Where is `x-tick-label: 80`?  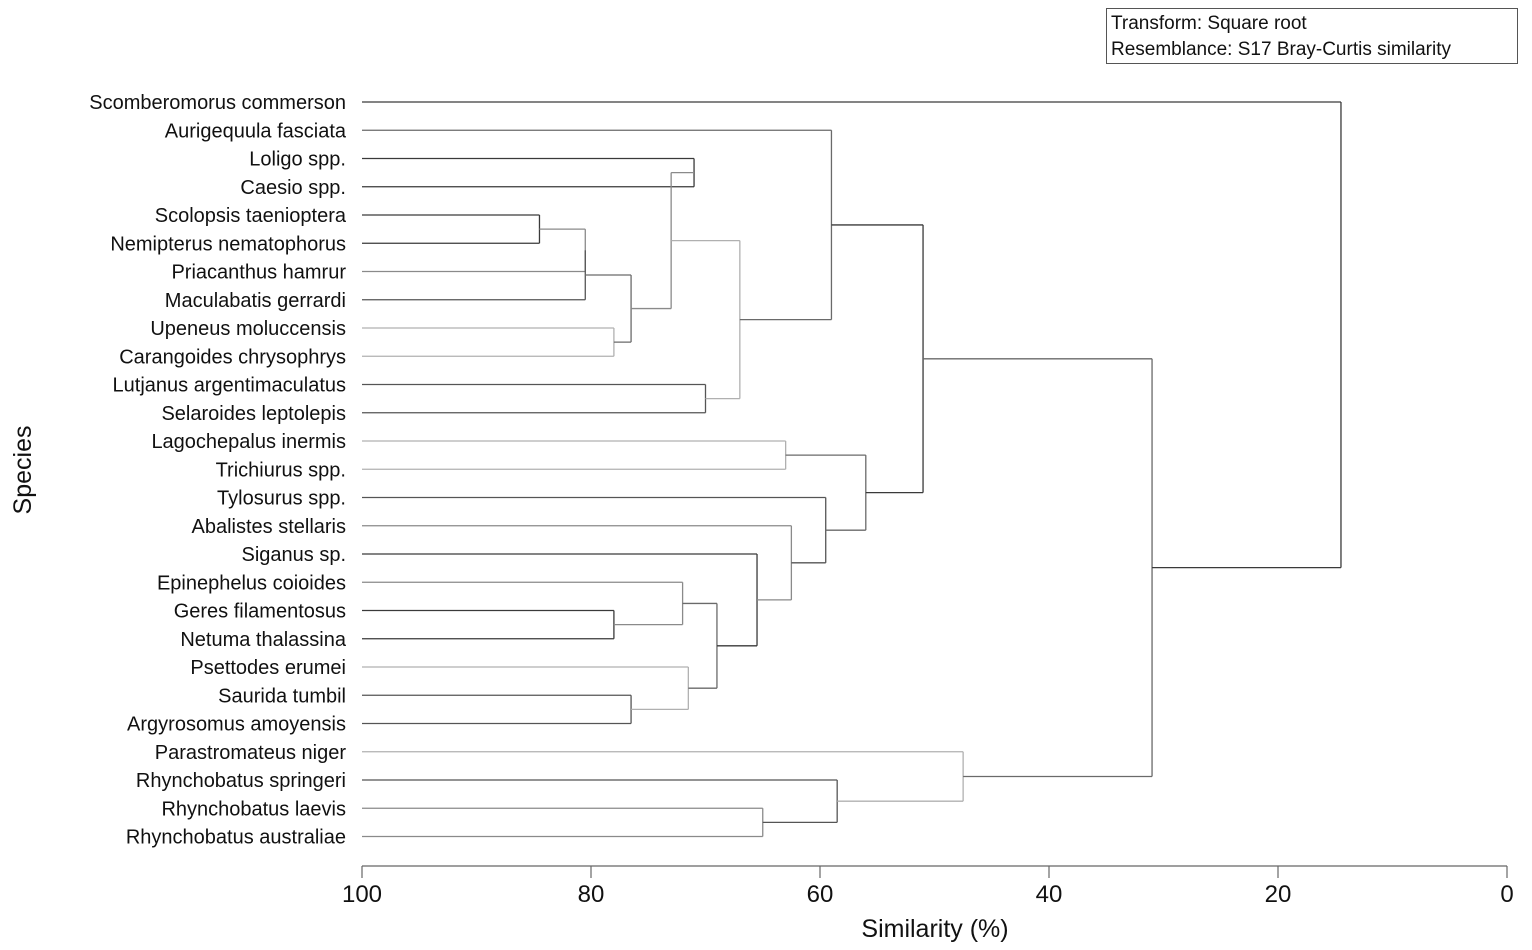 x-tick-label: 80 is located at coordinates (591, 894).